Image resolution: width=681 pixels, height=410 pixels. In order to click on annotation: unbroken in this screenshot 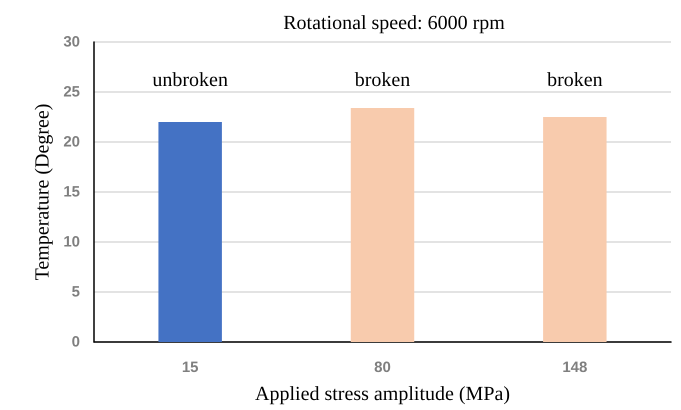, I will do `click(190, 80)`.